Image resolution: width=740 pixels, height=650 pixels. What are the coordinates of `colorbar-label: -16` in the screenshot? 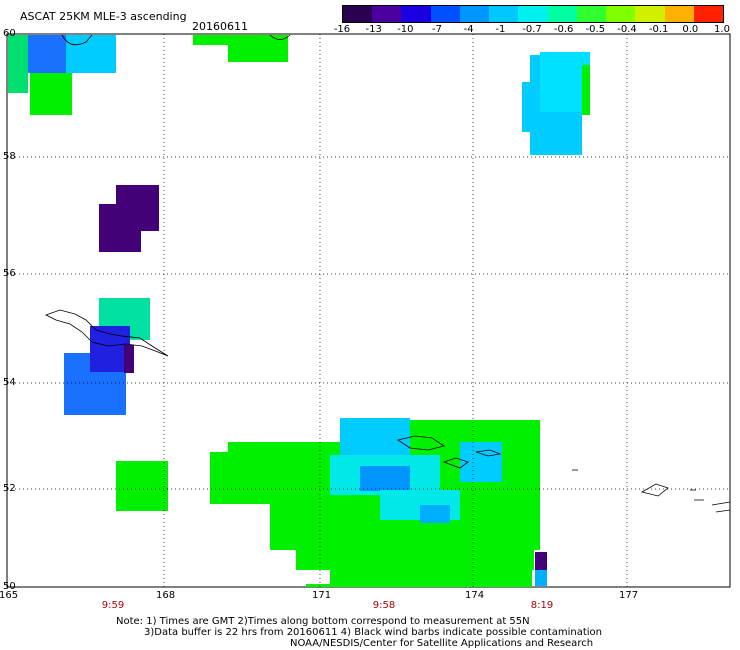 It's located at (342, 29).